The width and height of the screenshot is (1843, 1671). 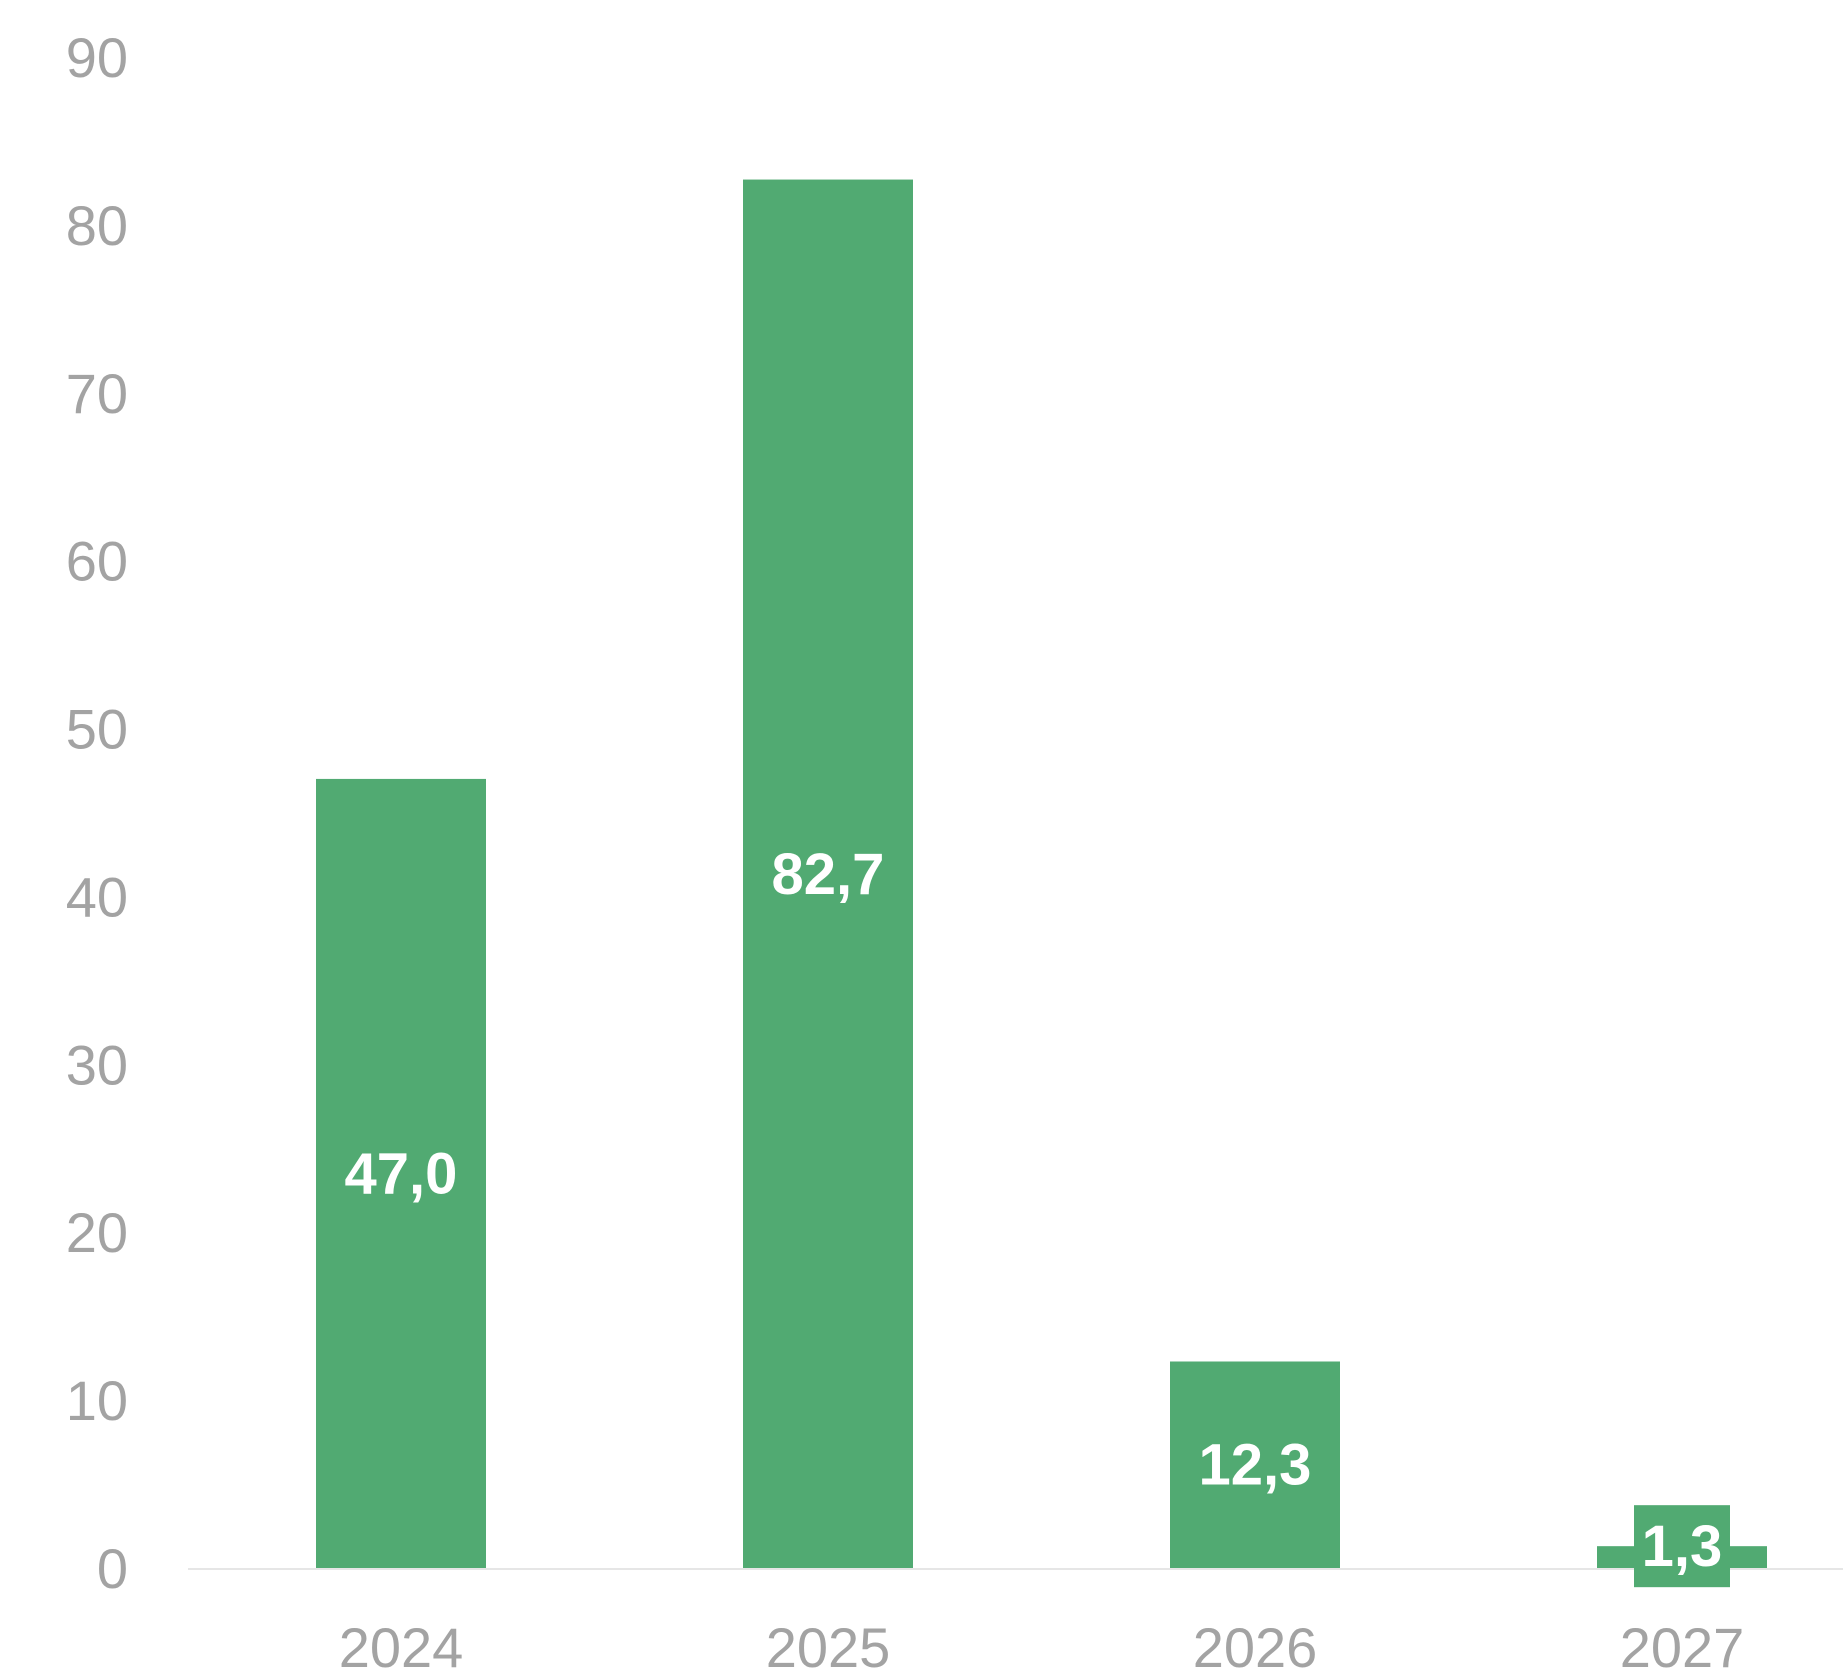 I want to click on data-label-2027: 1,3, so click(x=1682, y=1546).